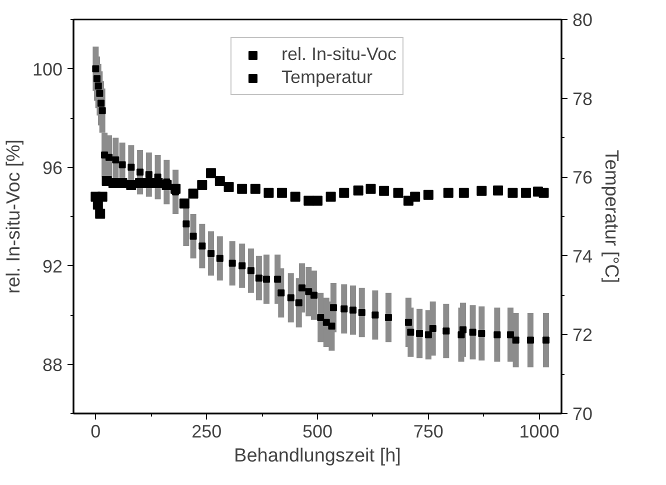  I want to click on x-tick-label: 250, so click(207, 432).